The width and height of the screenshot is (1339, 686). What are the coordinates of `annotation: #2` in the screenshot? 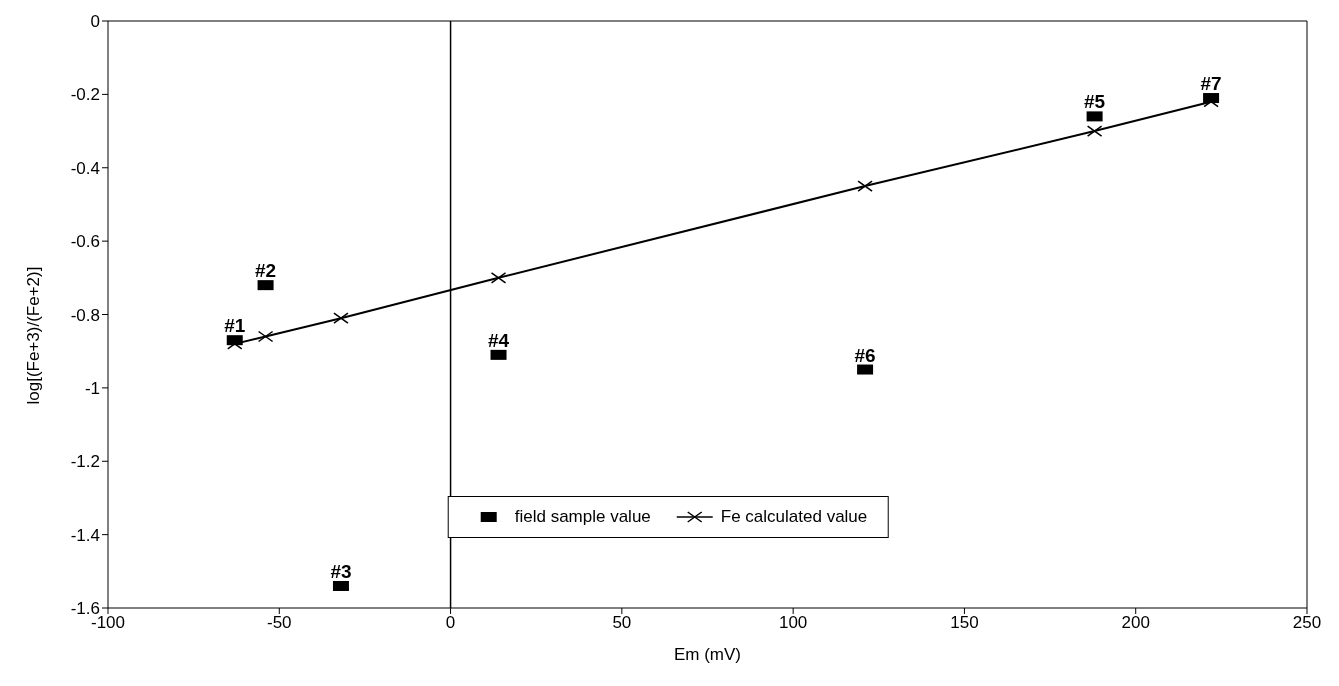 It's located at (266, 271).